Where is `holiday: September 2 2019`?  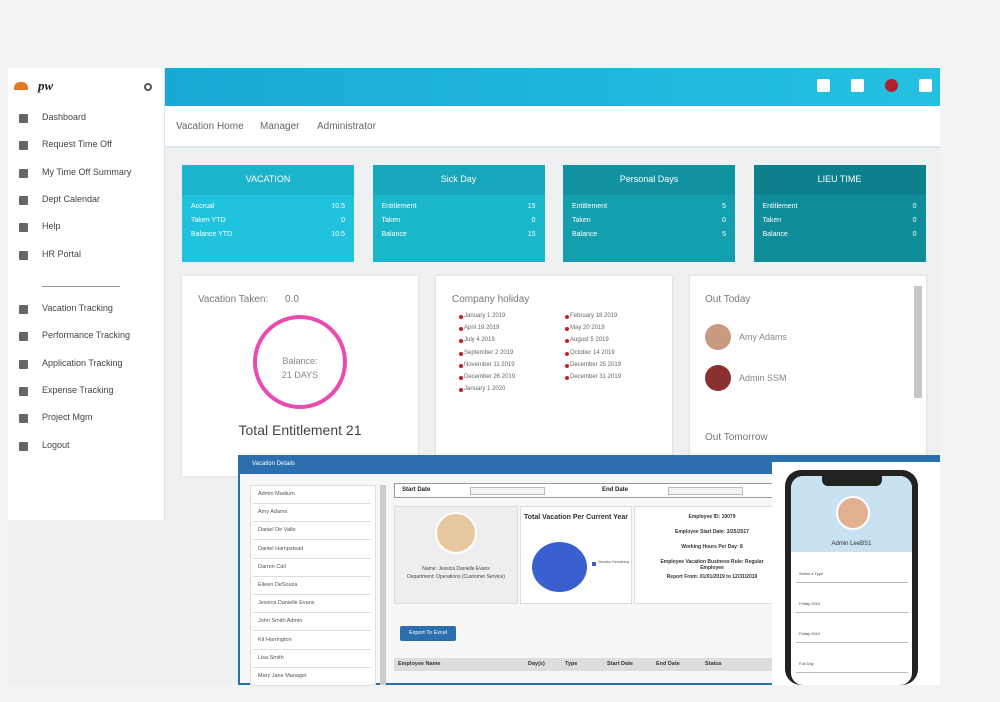 holiday: September 2 2019 is located at coordinates (489, 352).